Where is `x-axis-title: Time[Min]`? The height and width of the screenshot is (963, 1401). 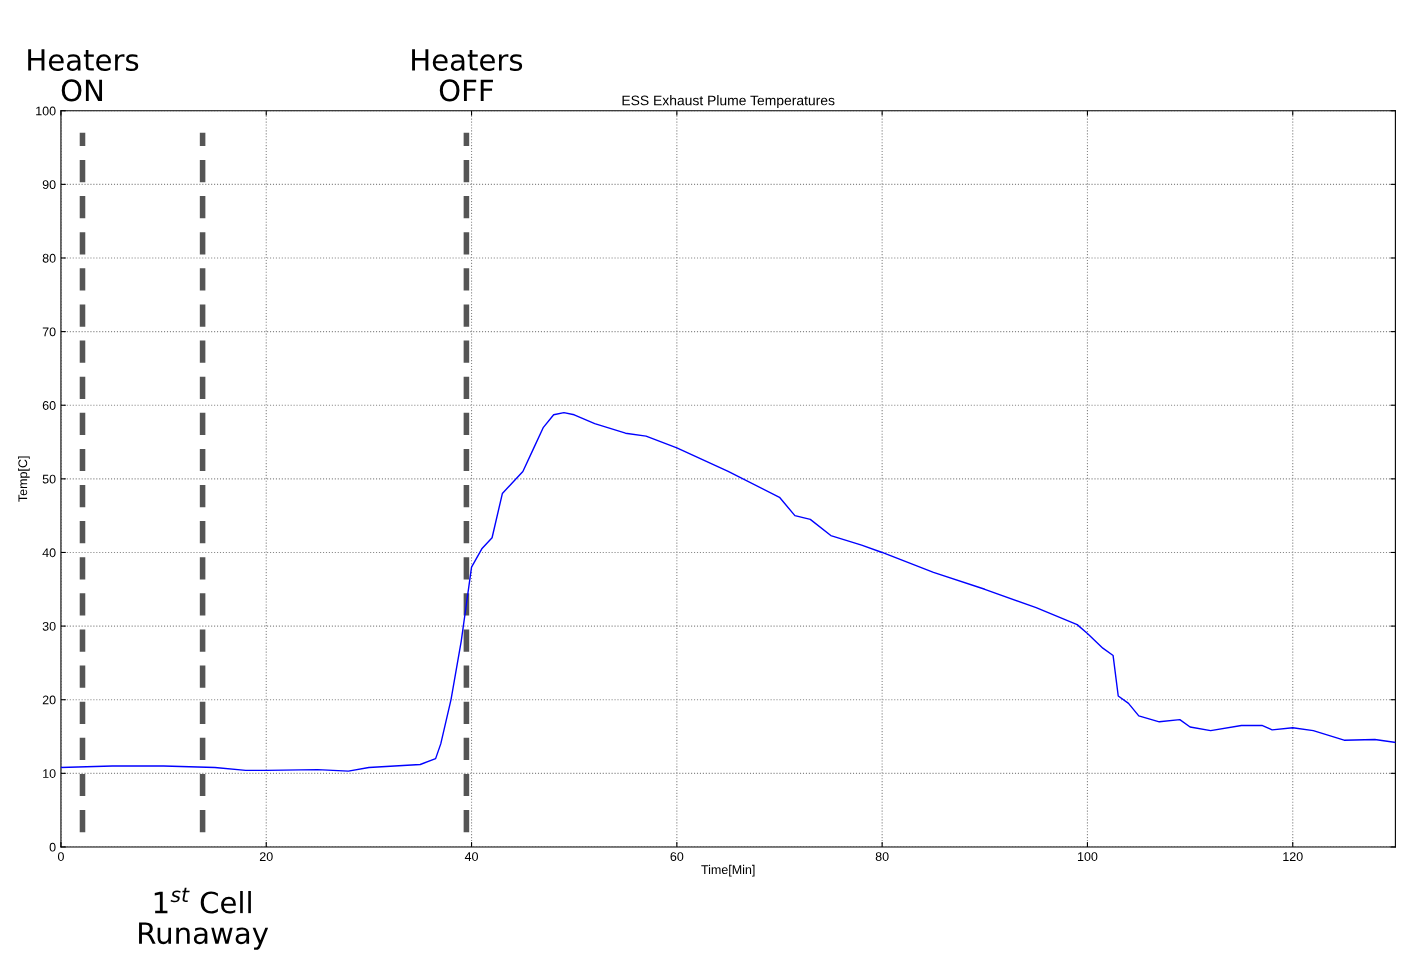
x-axis-title: Time[Min] is located at coordinates (728, 870).